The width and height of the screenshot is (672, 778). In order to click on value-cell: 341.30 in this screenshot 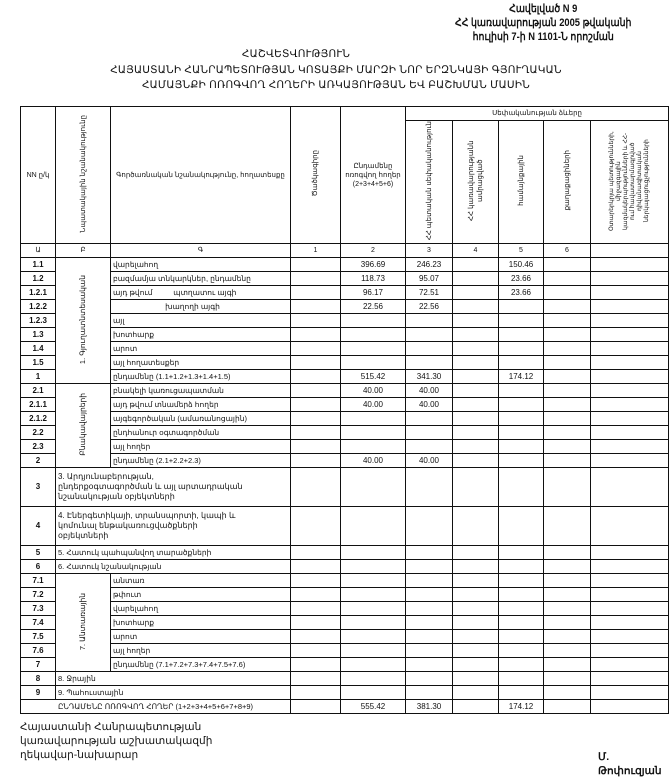, I will do `click(429, 377)`.